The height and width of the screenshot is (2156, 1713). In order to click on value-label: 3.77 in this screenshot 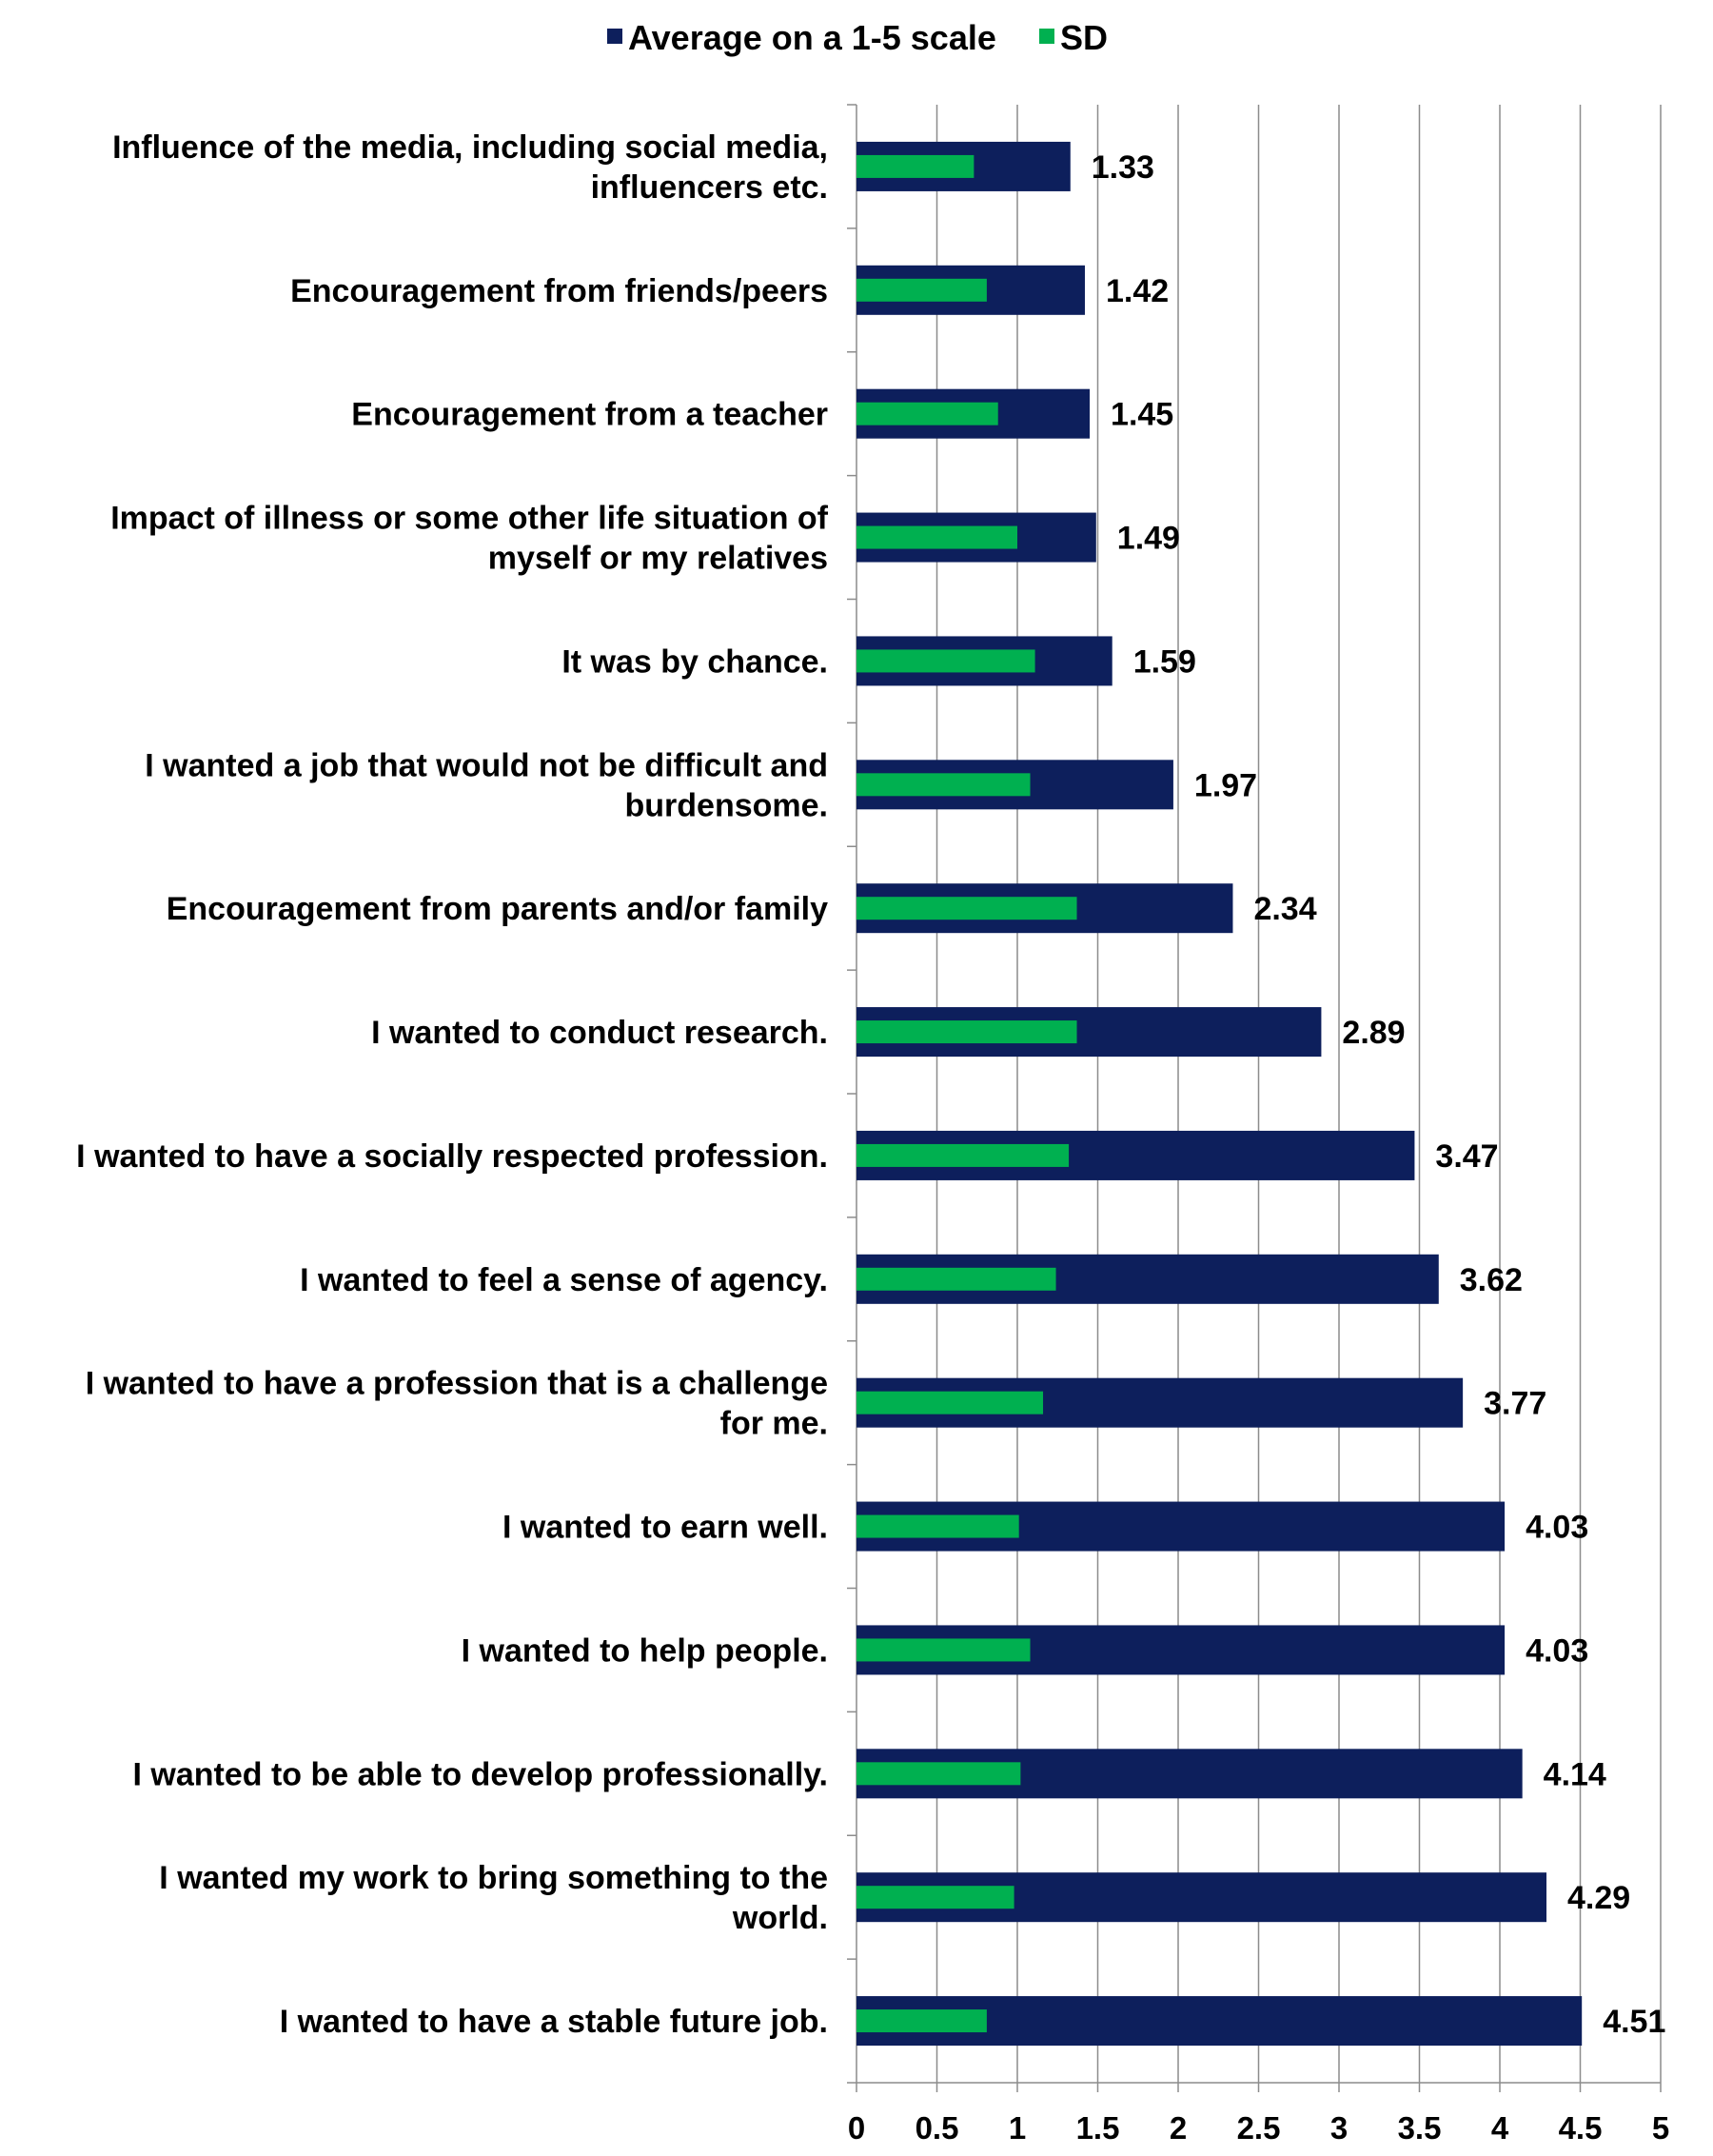, I will do `click(1515, 1404)`.